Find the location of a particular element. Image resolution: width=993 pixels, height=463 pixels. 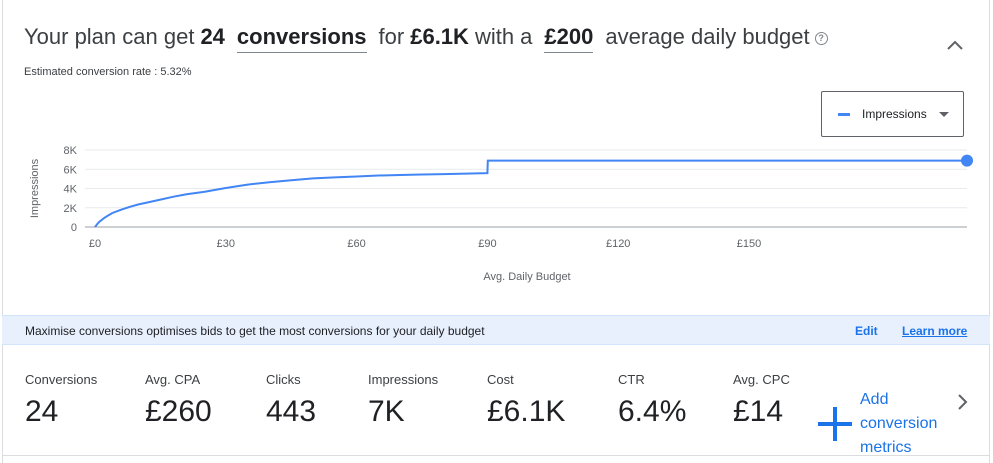

metric-value: £6.1K is located at coordinates (526, 411).